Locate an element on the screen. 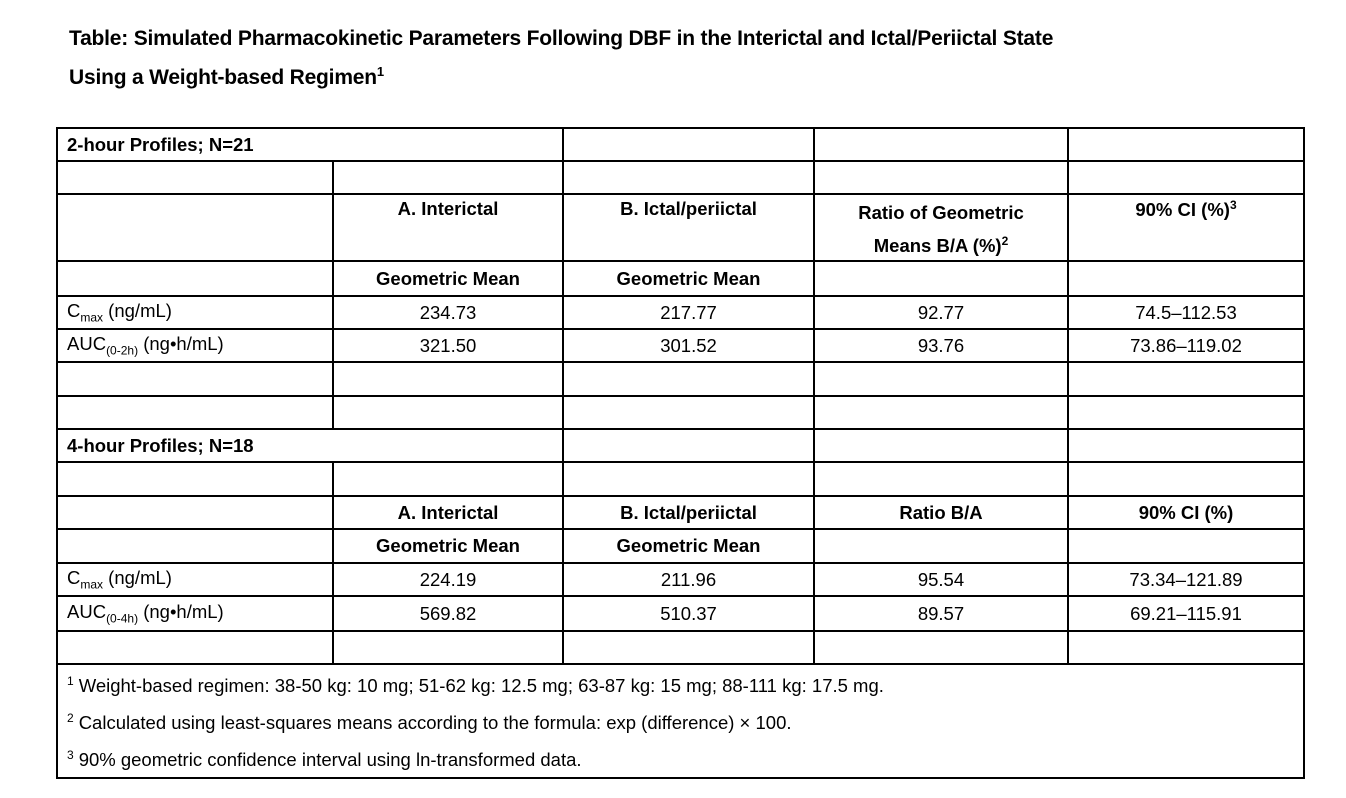  section2-header-ci-text: 90% CI (%) is located at coordinates (1186, 512).